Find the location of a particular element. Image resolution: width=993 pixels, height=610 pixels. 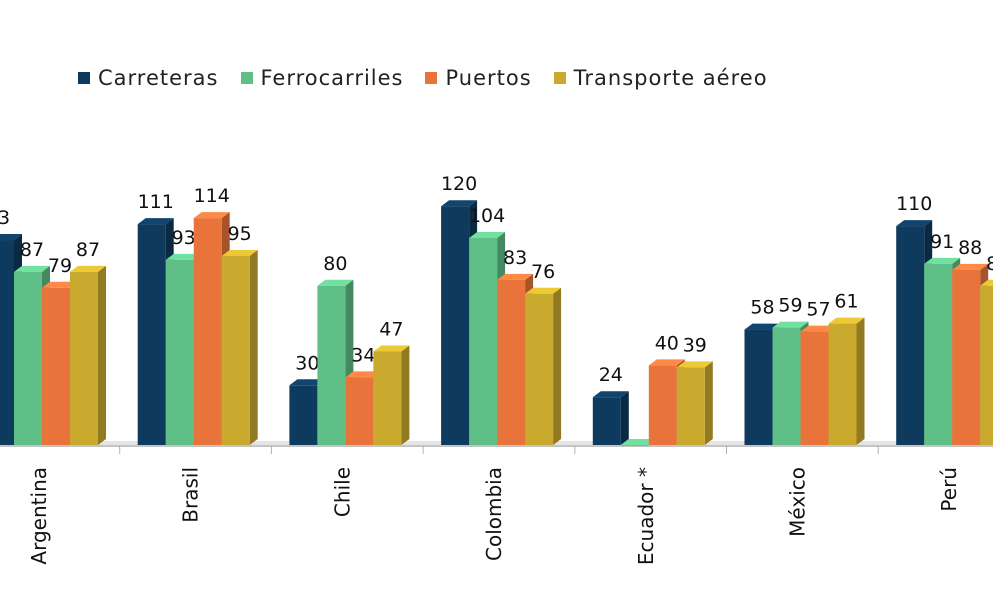

bar-transporte-a-reo-m-xico is located at coordinates (846, 381).